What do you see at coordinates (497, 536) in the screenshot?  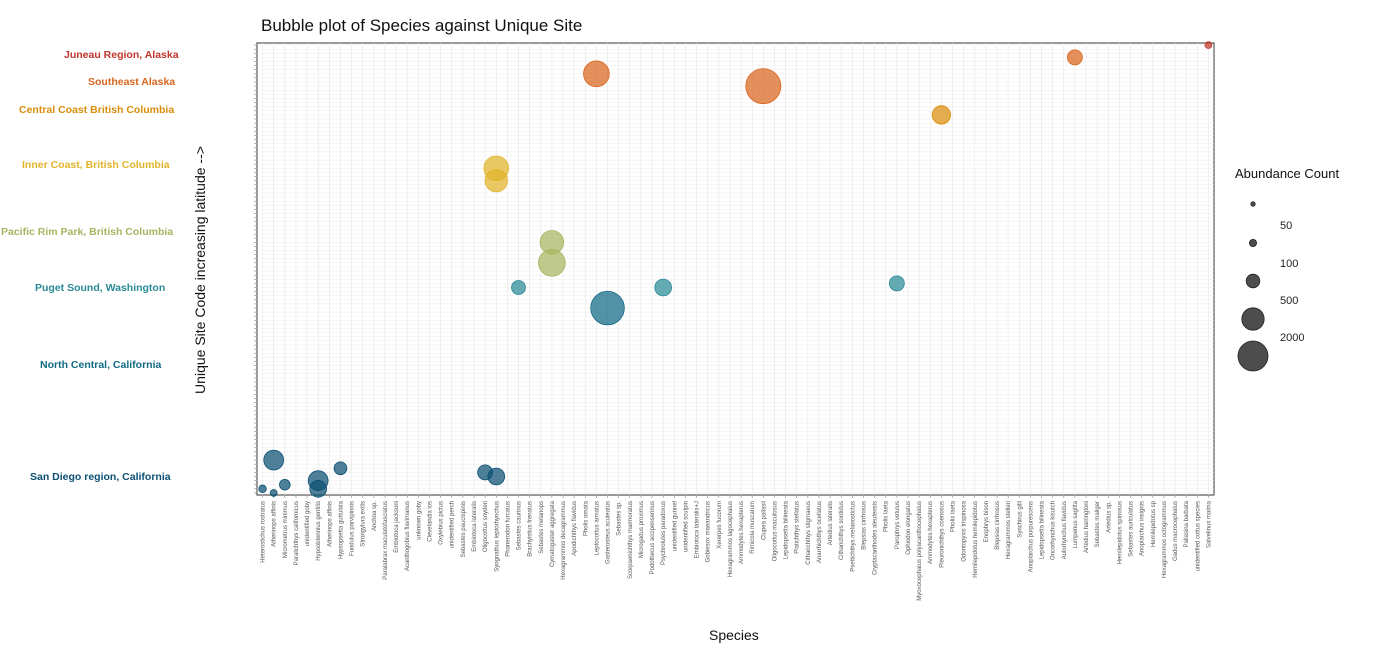 I see `x-tick-label: Syngnathus leptorhynchus` at bounding box center [497, 536].